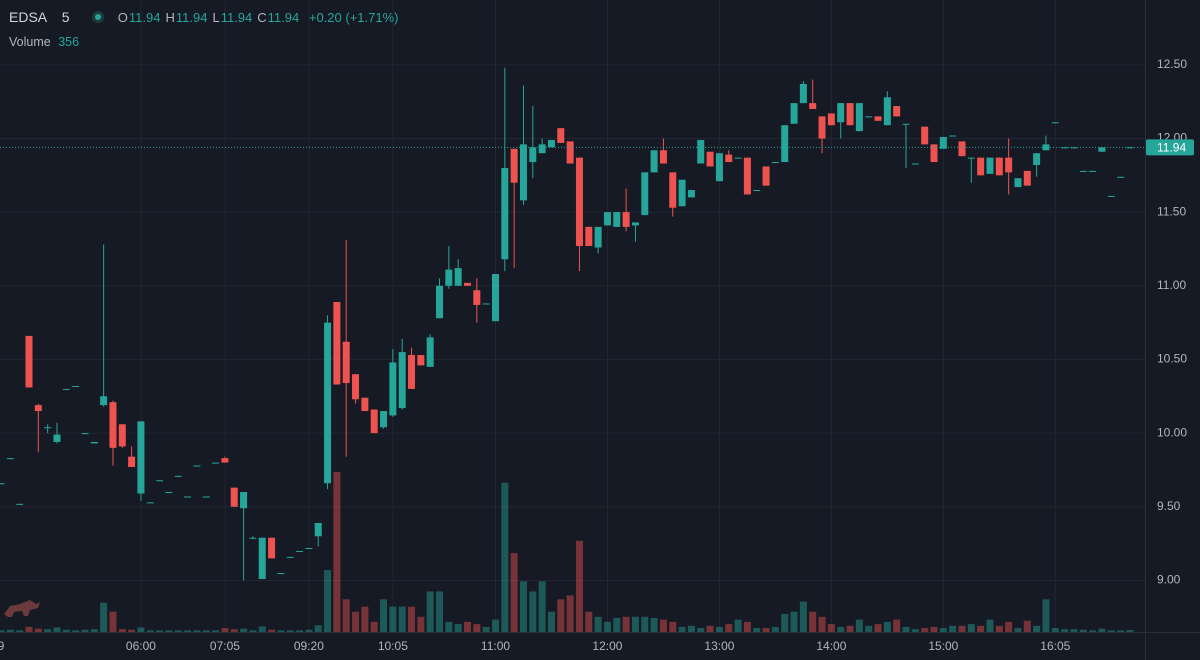 The width and height of the screenshot is (1200, 660). I want to click on y-tick-label: 11.00, so click(1171, 285).